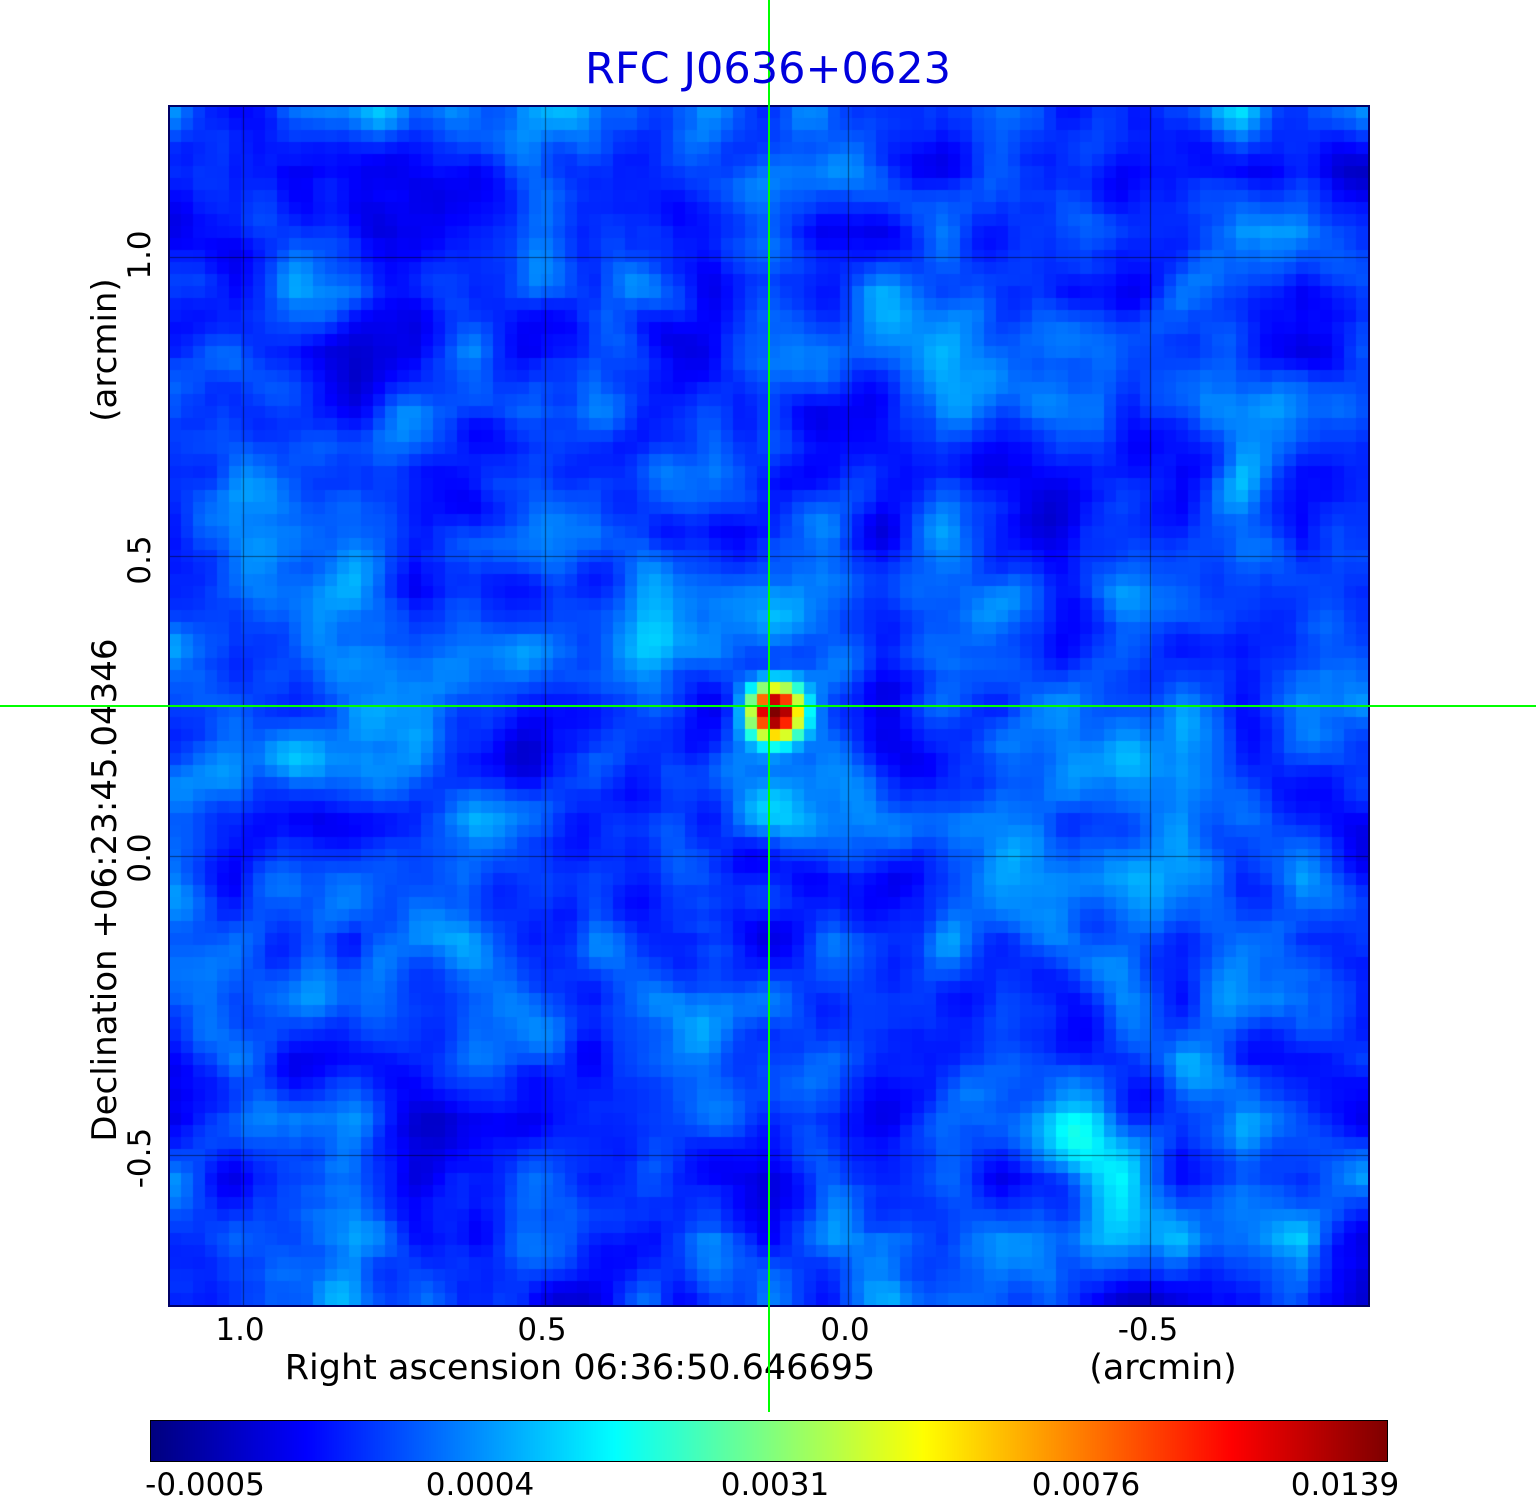 Image resolution: width=1536 pixels, height=1511 pixels. Describe the element at coordinates (205, 1485) in the screenshot. I see `colorbar-tick-label: -0.0005` at that location.